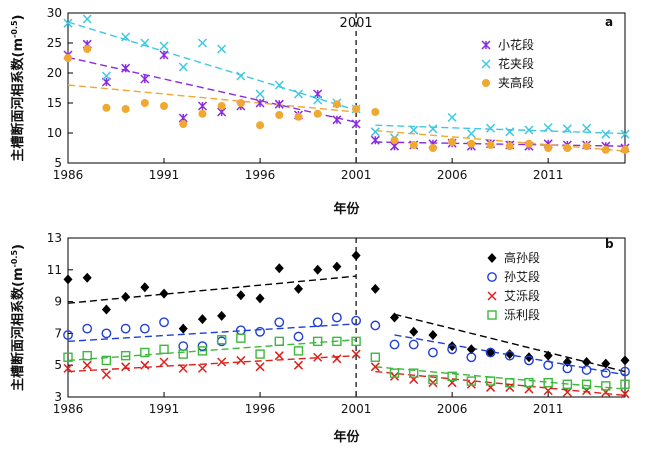 The width and height of the screenshot is (650, 451). What do you see at coordinates (54, 133) in the screenshot?
I see `y-tick-label: 10` at bounding box center [54, 133].